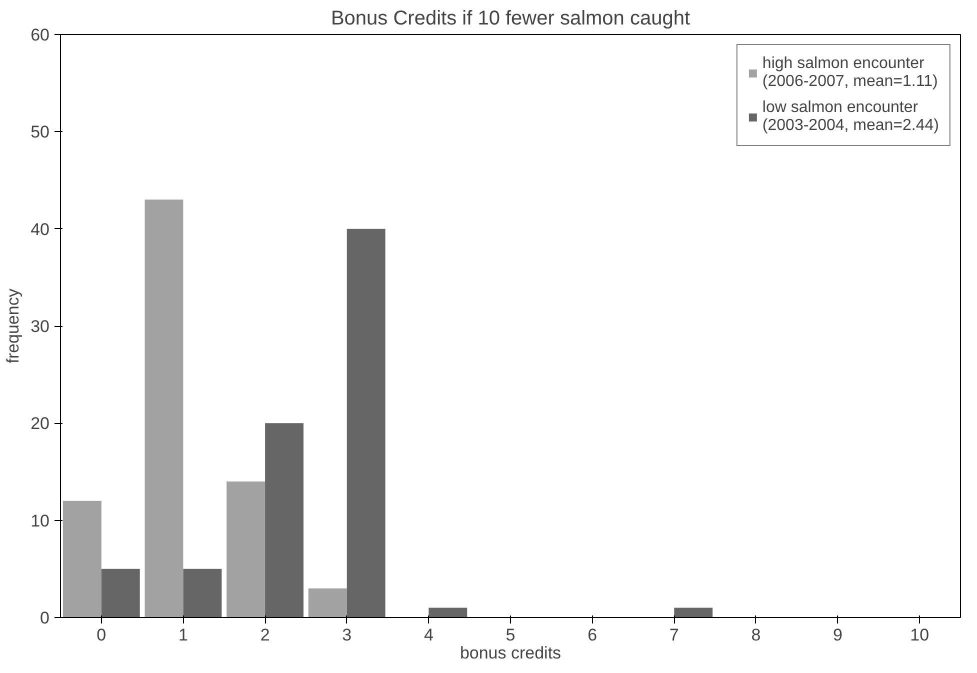 The height and width of the screenshot is (673, 977). What do you see at coordinates (101, 635) in the screenshot?
I see `x-tick-label: 0` at bounding box center [101, 635].